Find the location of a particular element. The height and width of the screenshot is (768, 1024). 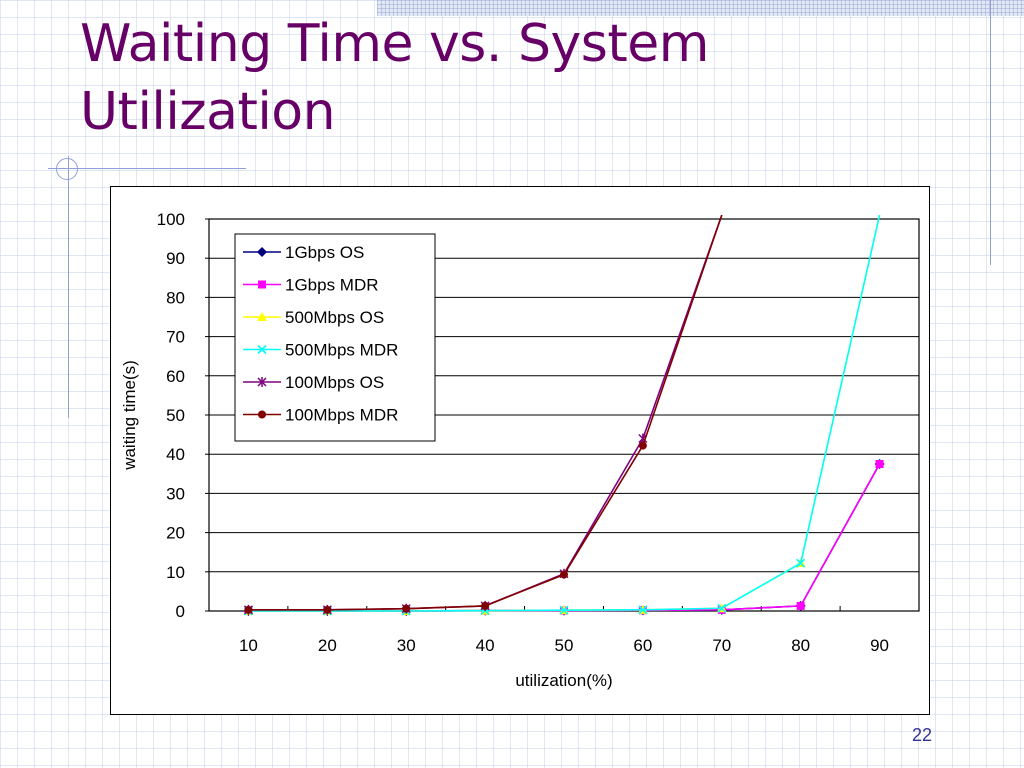

legend-item-3: 500Mbps MDR is located at coordinates (320, 350).